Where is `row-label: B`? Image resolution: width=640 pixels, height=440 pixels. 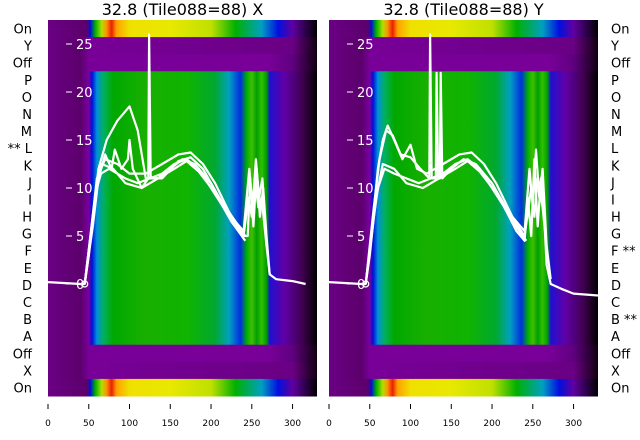 row-label: B is located at coordinates (27, 320).